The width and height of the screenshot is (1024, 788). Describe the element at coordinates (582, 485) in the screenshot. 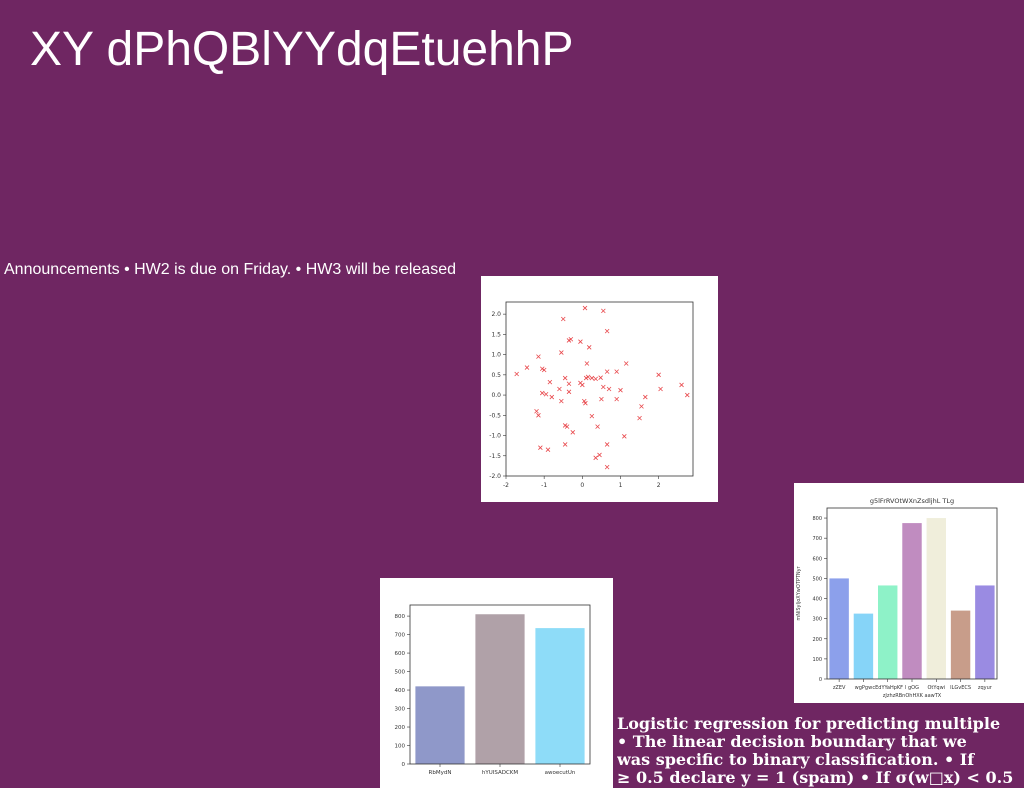

I see `x-tick-label: 0` at that location.